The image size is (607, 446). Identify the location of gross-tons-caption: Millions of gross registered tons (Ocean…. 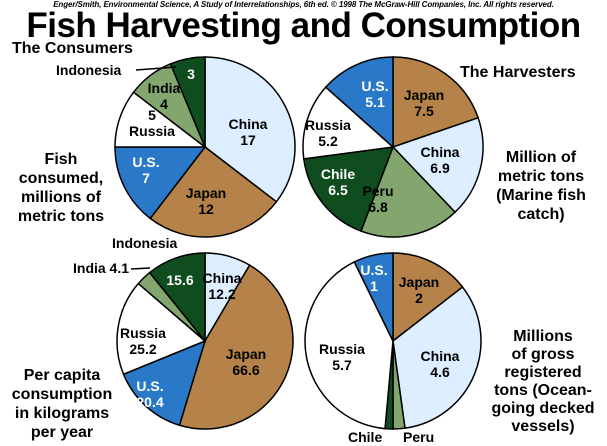
(543, 382).